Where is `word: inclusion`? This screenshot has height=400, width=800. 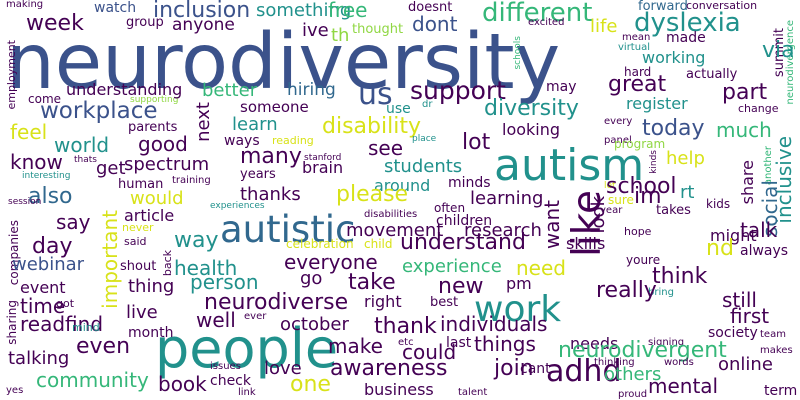
word: inclusion is located at coordinates (202, 11).